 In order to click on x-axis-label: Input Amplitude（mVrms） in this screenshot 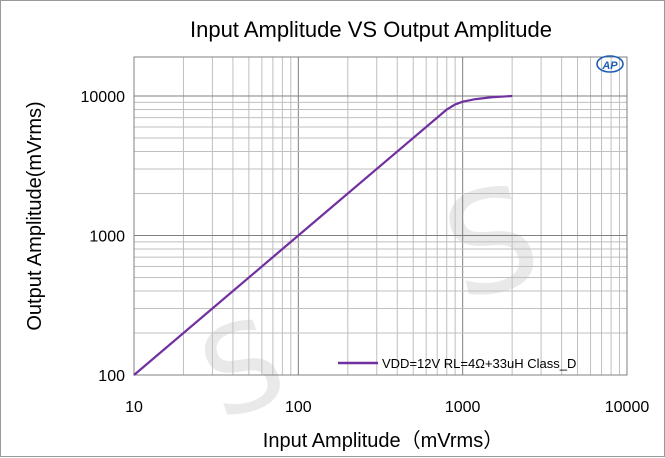, I will do `click(383, 440)`.